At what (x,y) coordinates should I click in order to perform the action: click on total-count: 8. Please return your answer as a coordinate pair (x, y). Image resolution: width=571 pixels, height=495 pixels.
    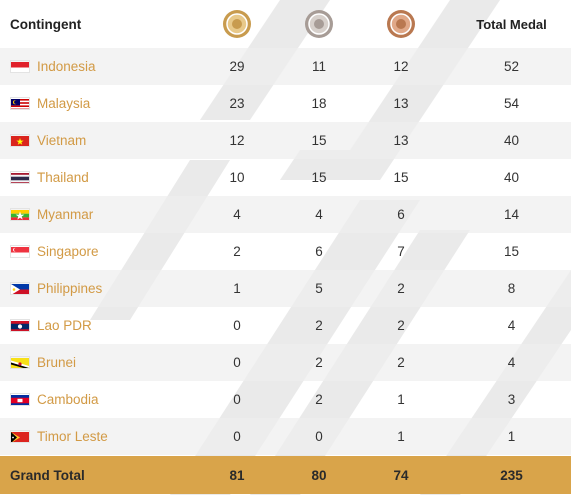
    Looking at the image, I should click on (511, 288).